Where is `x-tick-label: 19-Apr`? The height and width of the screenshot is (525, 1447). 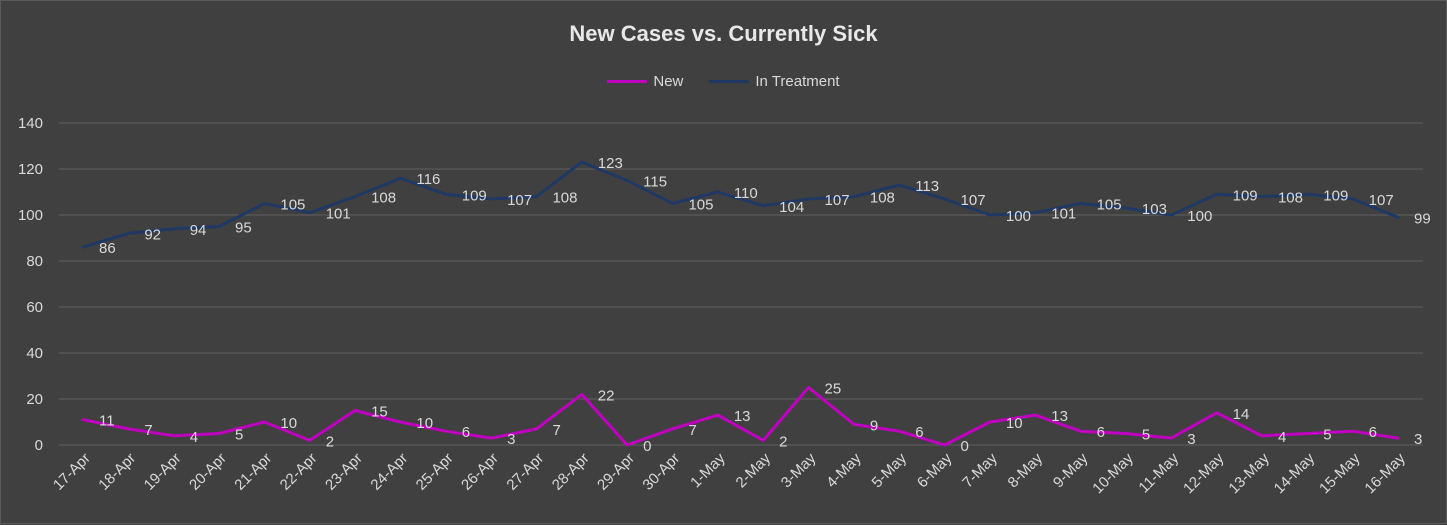
x-tick-label: 19-Apr is located at coordinates (163, 472).